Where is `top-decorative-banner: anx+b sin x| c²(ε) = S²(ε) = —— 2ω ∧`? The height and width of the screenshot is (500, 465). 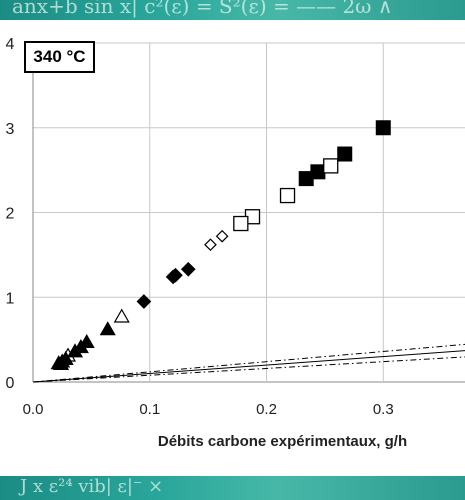 top-decorative-banner: anx+b sin x| c²(ε) = S²(ε) = —— 2ω ∧ is located at coordinates (232, 10).